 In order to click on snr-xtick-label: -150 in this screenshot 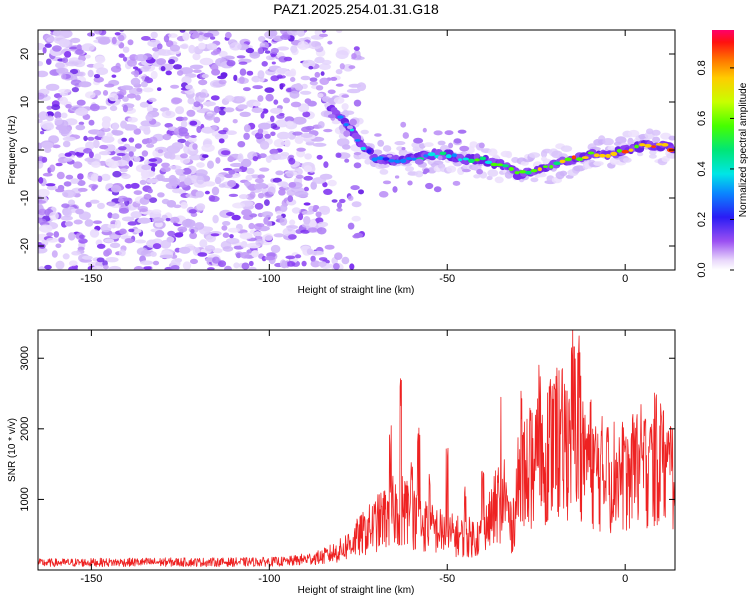, I will do `click(91, 579)`.